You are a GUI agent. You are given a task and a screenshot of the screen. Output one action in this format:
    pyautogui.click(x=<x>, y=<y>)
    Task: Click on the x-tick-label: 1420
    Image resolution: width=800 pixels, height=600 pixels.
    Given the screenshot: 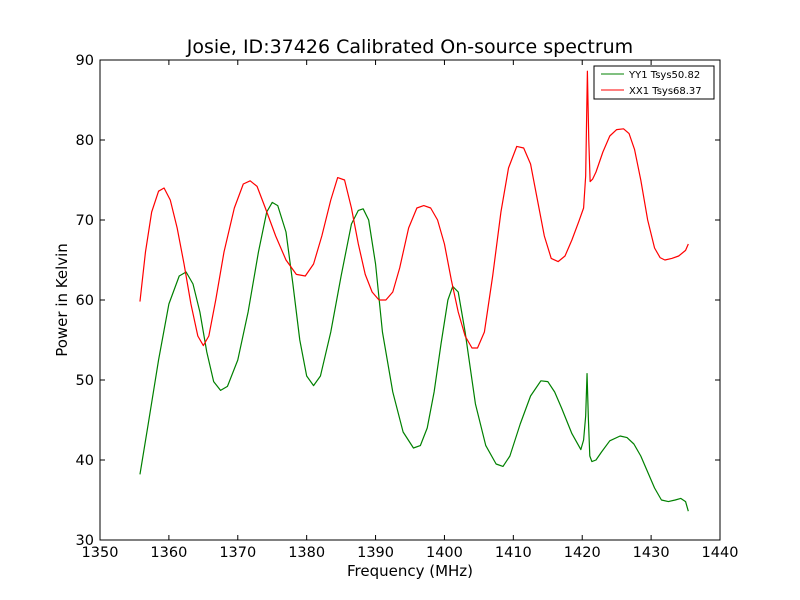 What is the action you would take?
    pyautogui.click(x=582, y=553)
    